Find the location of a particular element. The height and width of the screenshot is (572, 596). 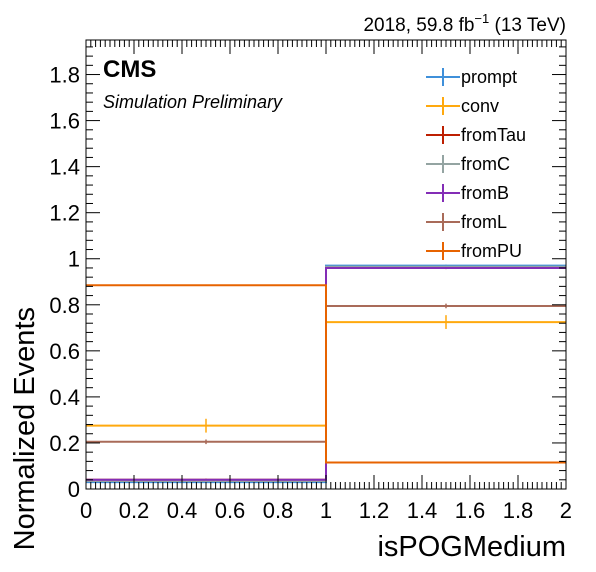

y-tick-label: 1.8 is located at coordinates (64, 75).